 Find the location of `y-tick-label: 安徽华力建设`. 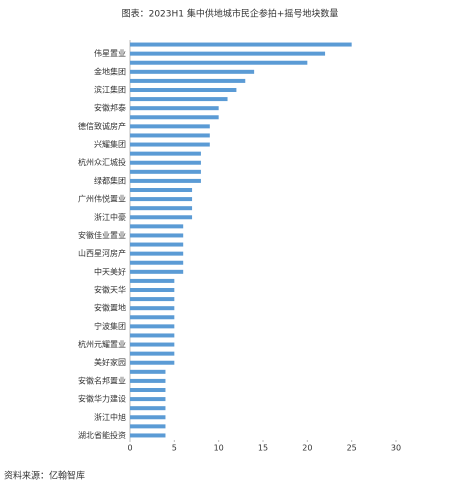

y-tick-label: 安徽华力建设 is located at coordinates (102, 399).